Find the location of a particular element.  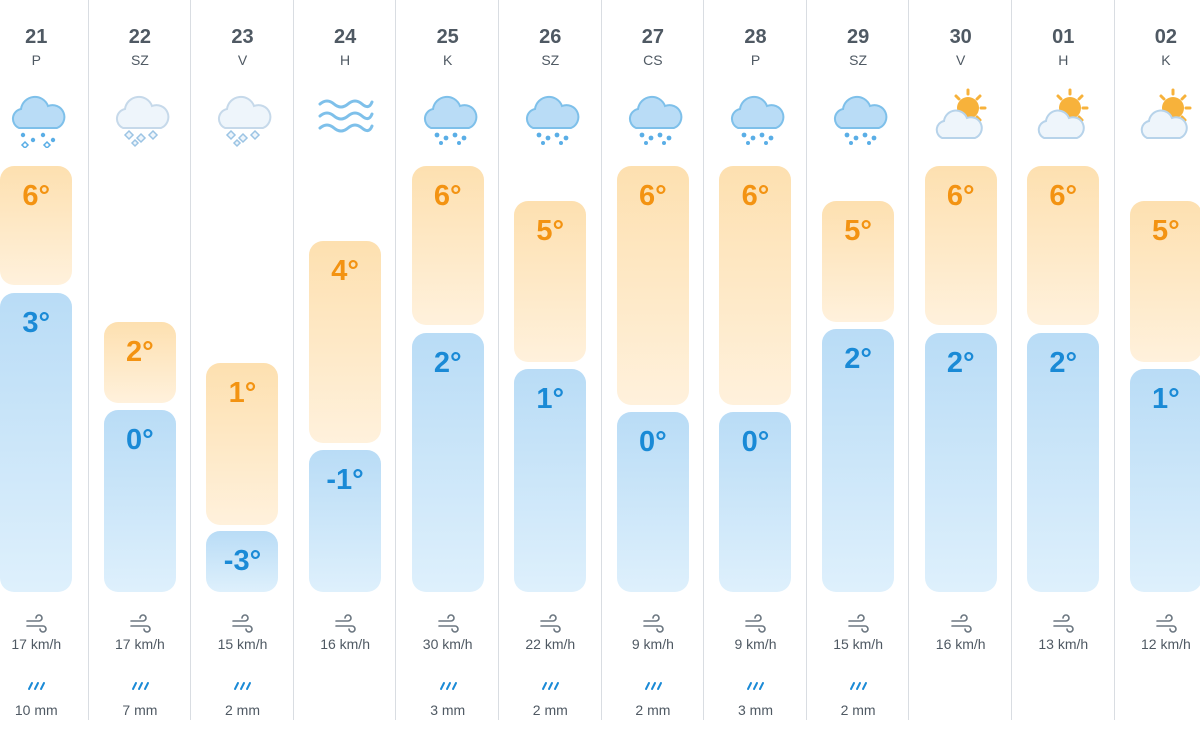

precipitation-amount: 10 mm is located at coordinates (36, 710).